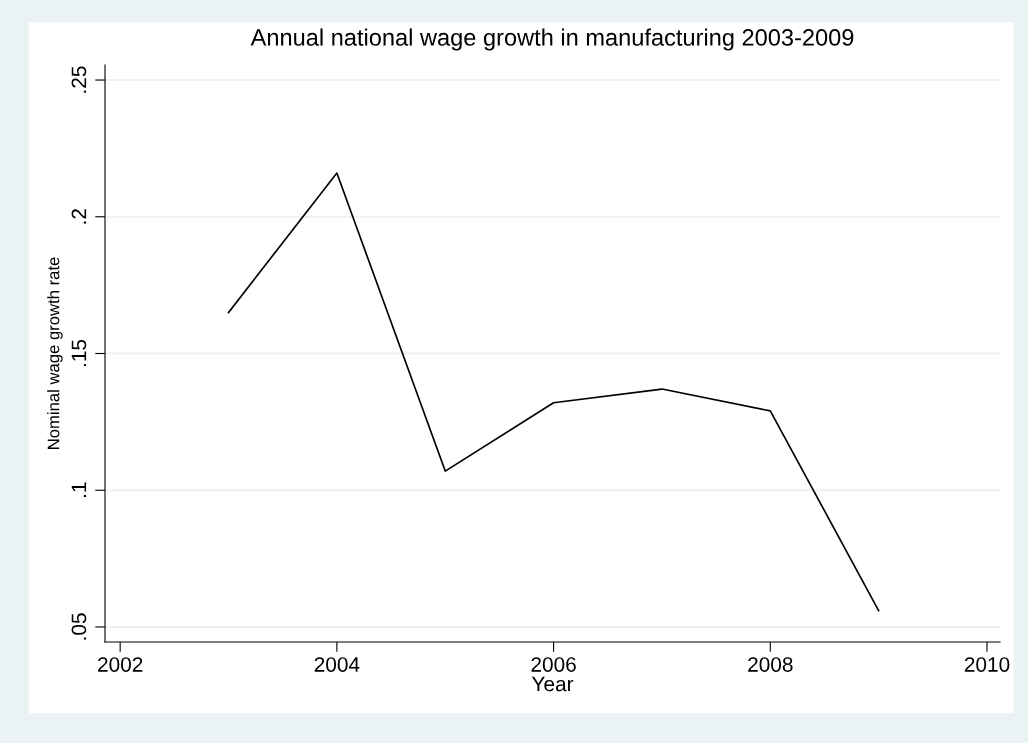 Image resolution: width=1028 pixels, height=743 pixels. Describe the element at coordinates (770, 664) in the screenshot. I see `x-tick-label: 2008` at that location.